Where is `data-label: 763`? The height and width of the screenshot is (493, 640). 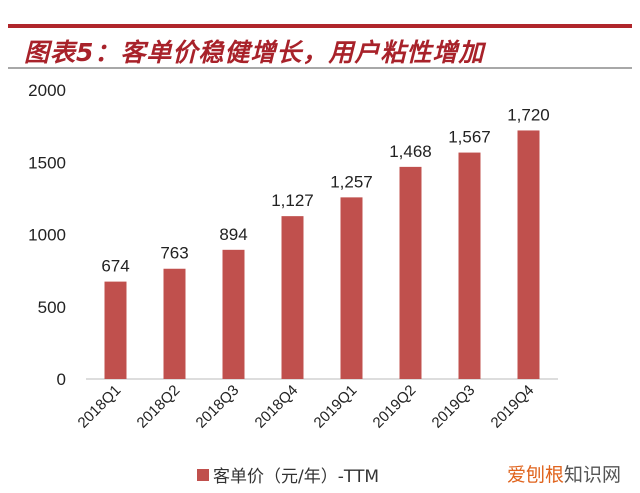 data-label: 763 is located at coordinates (174, 253).